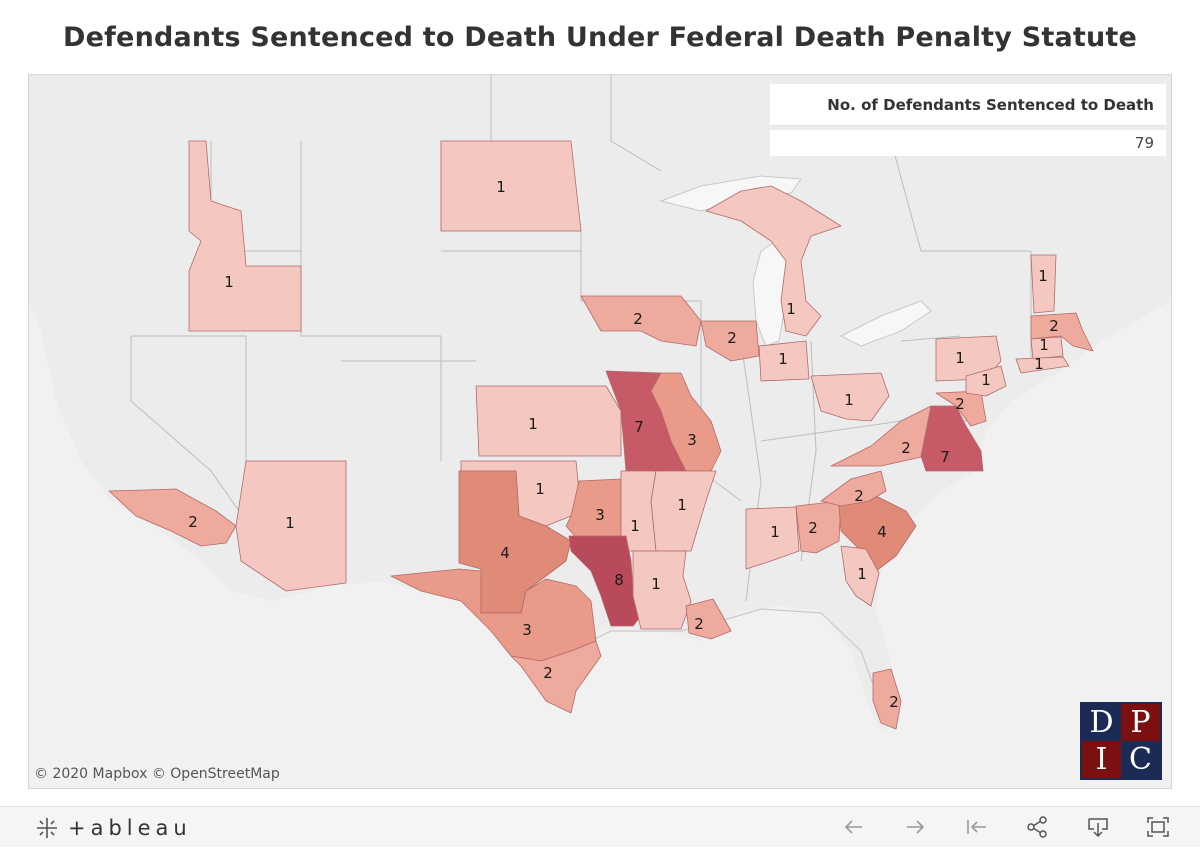 This screenshot has width=1200, height=858. What do you see at coordinates (775, 532) in the screenshot?
I see `label-al-m: 1` at bounding box center [775, 532].